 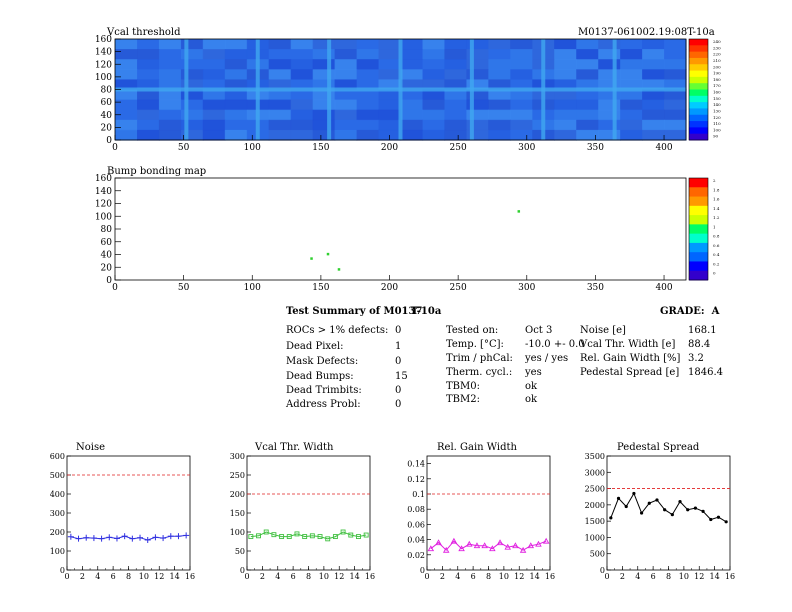 What do you see at coordinates (716, 136) in the screenshot?
I see `palette-label: 90` at bounding box center [716, 136].